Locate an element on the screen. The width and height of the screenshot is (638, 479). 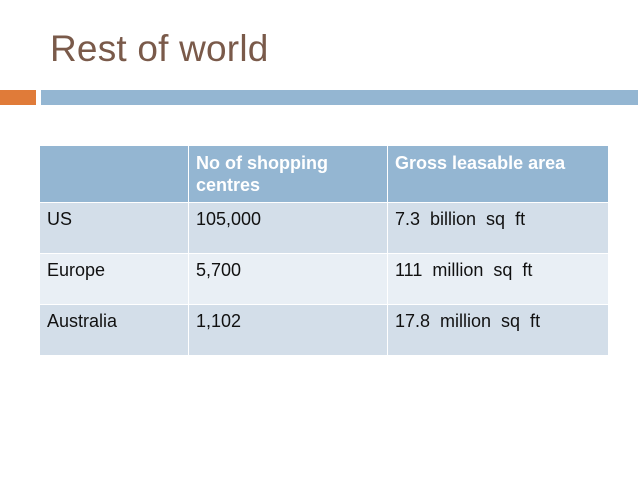
cell-shopping-centres: 5,700 is located at coordinates (288, 279).